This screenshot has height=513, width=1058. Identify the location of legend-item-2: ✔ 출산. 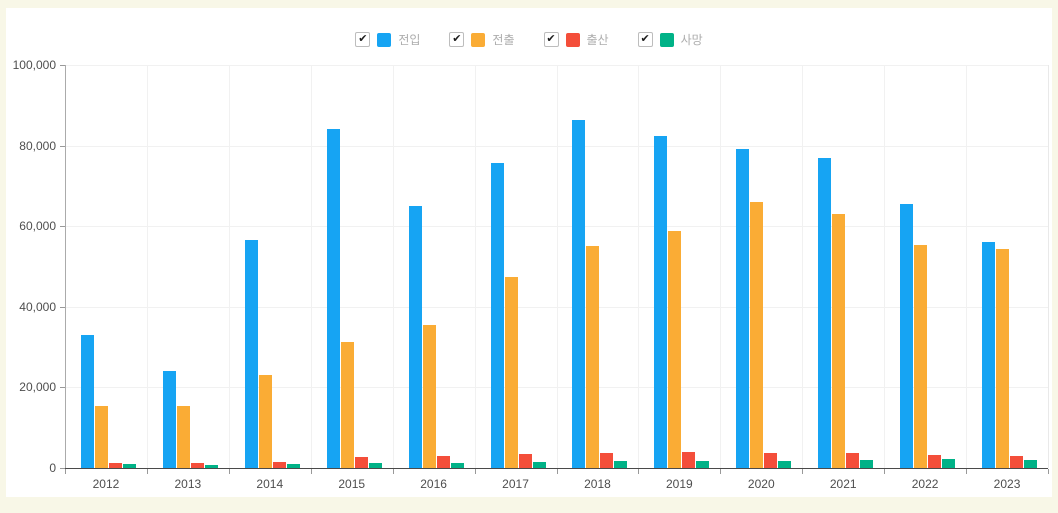
(576, 39).